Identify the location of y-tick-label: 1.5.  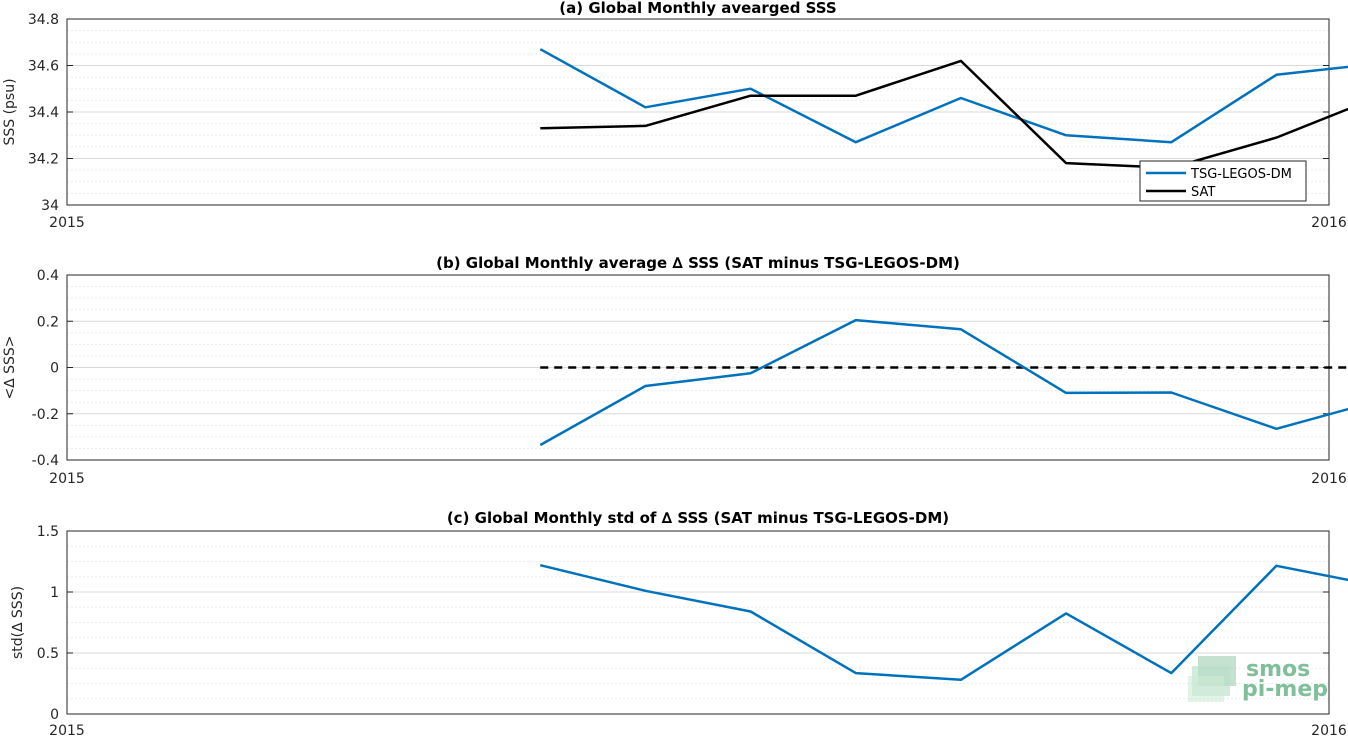
(48, 532).